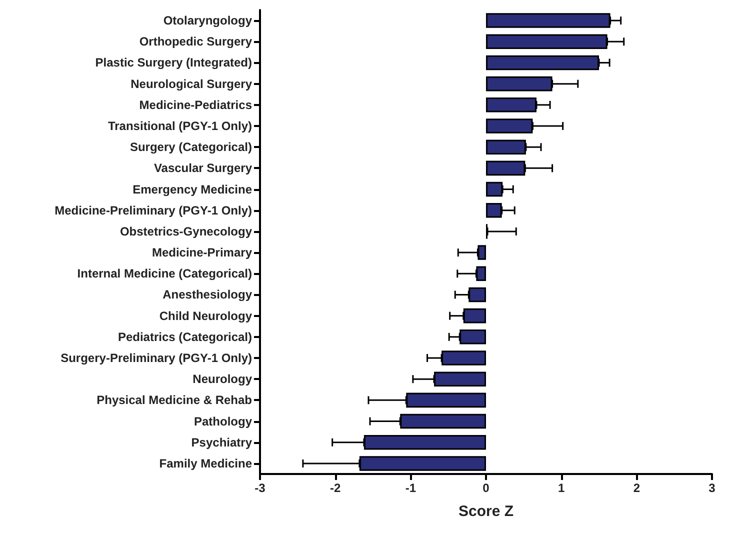 The height and width of the screenshot is (548, 750). I want to click on x-tick-label: 1, so click(561, 488).